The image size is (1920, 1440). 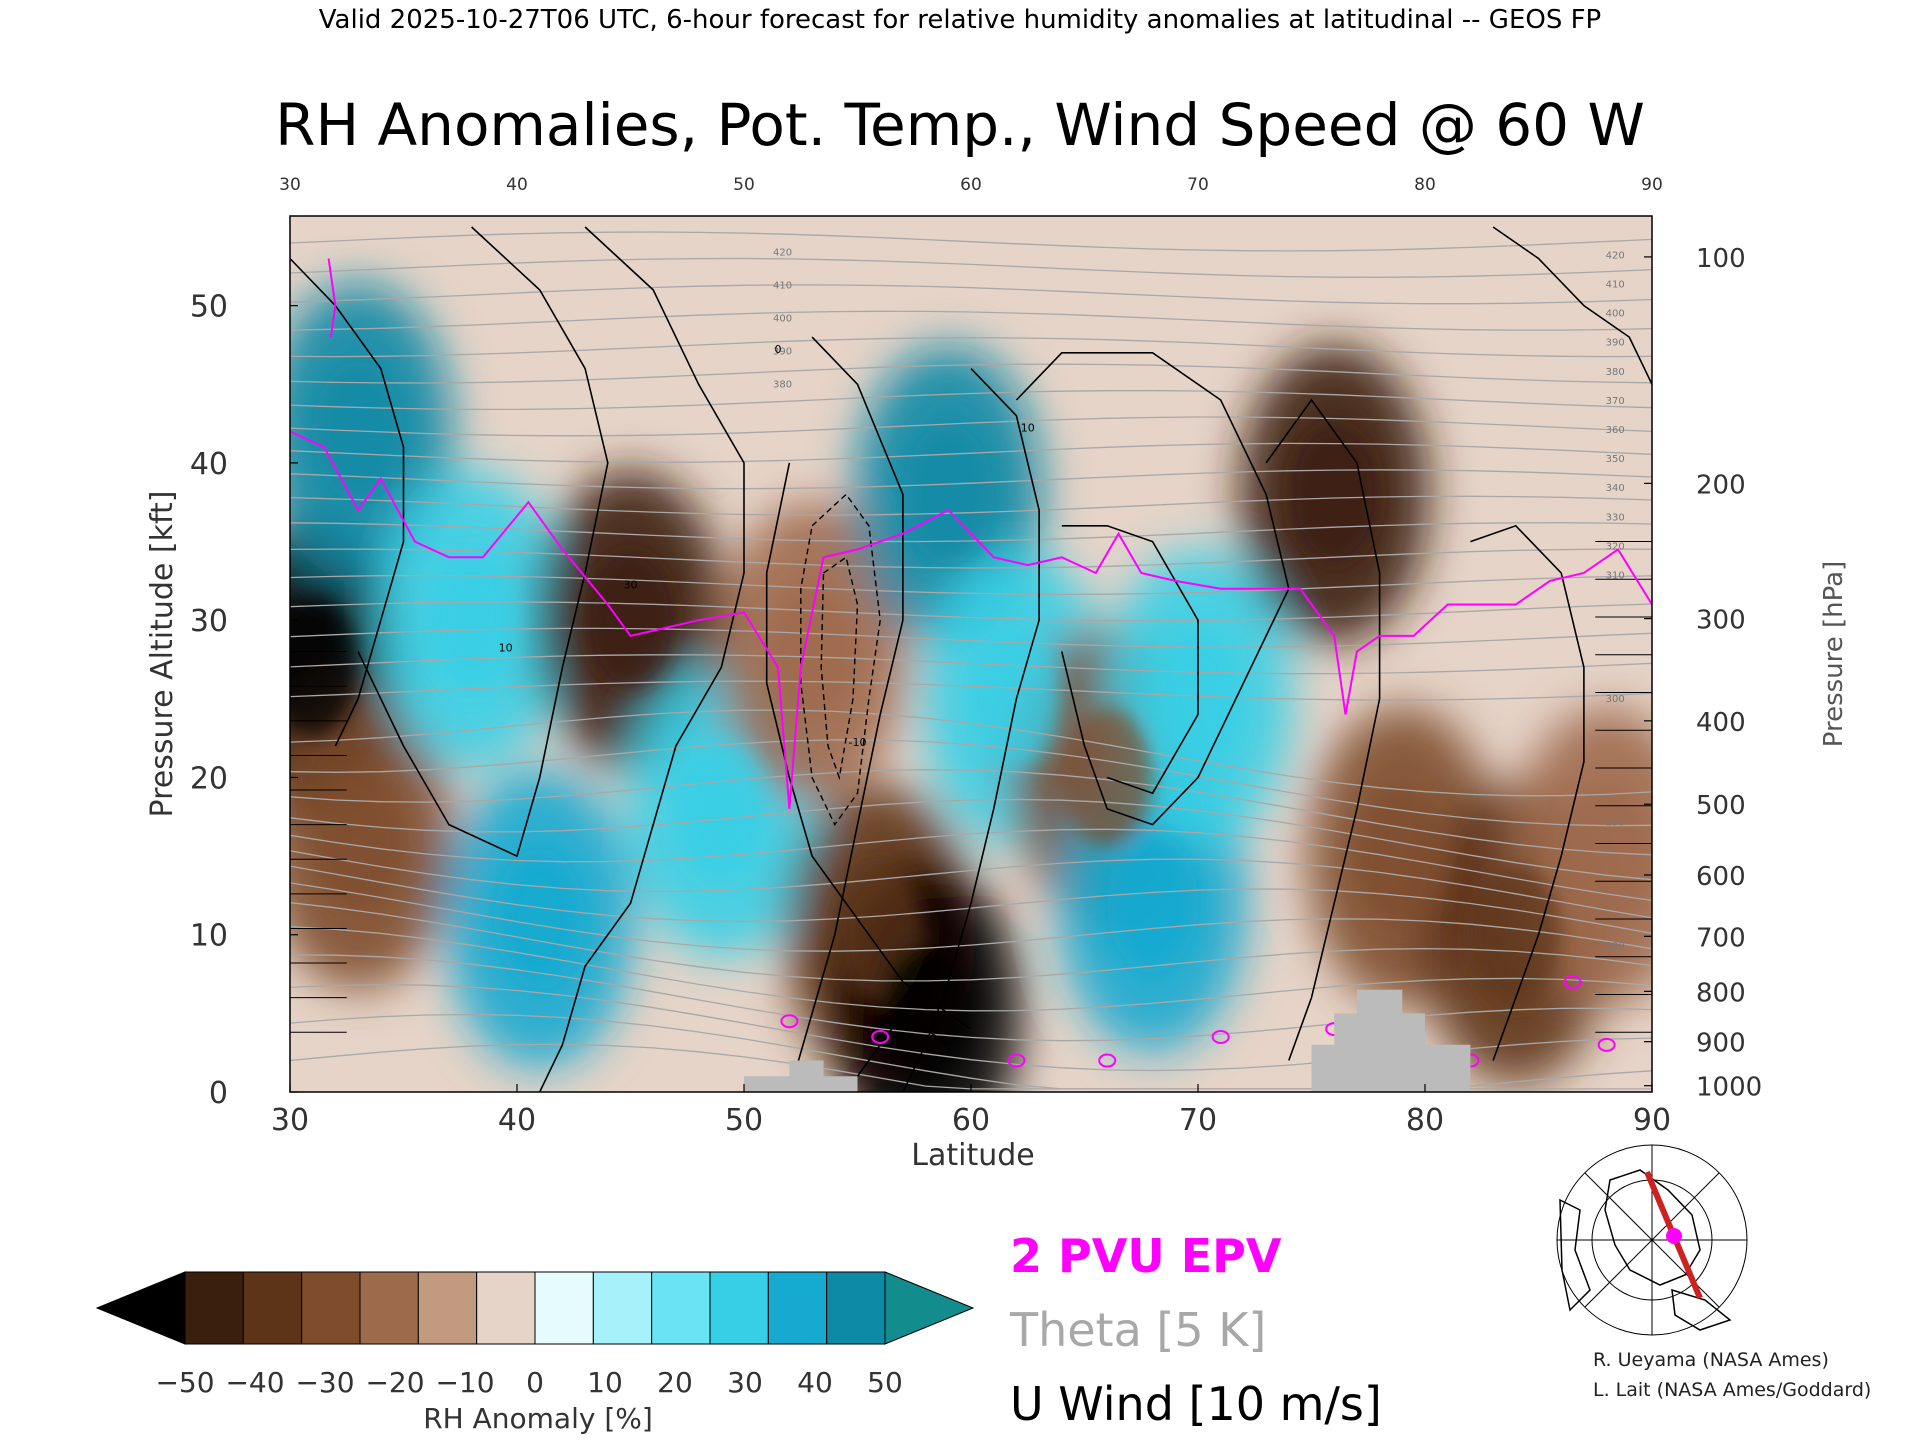 What do you see at coordinates (162, 654) in the screenshot?
I see `y-axis-label: Pressure Altitude [kft]` at bounding box center [162, 654].